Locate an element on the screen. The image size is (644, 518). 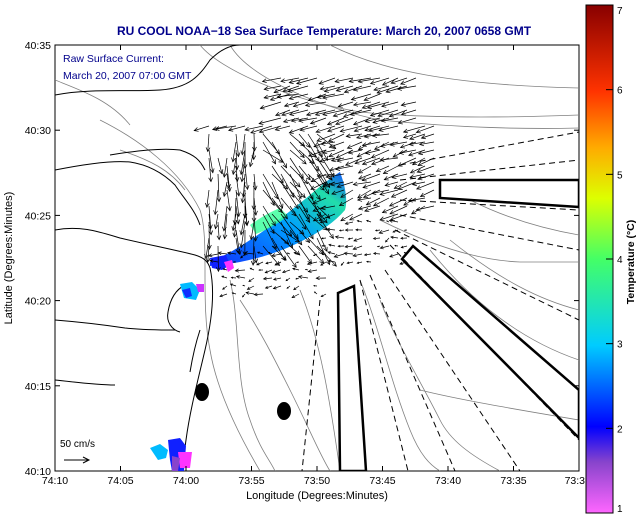
x-tick-label: 74:05 is located at coordinates (120, 481).